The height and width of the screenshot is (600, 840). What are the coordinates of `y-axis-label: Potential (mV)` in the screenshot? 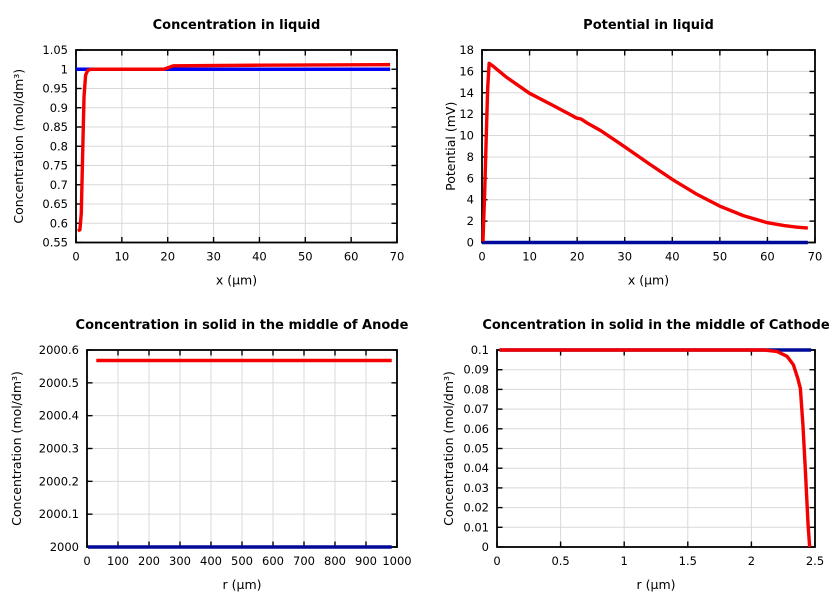 It's located at (450, 146).